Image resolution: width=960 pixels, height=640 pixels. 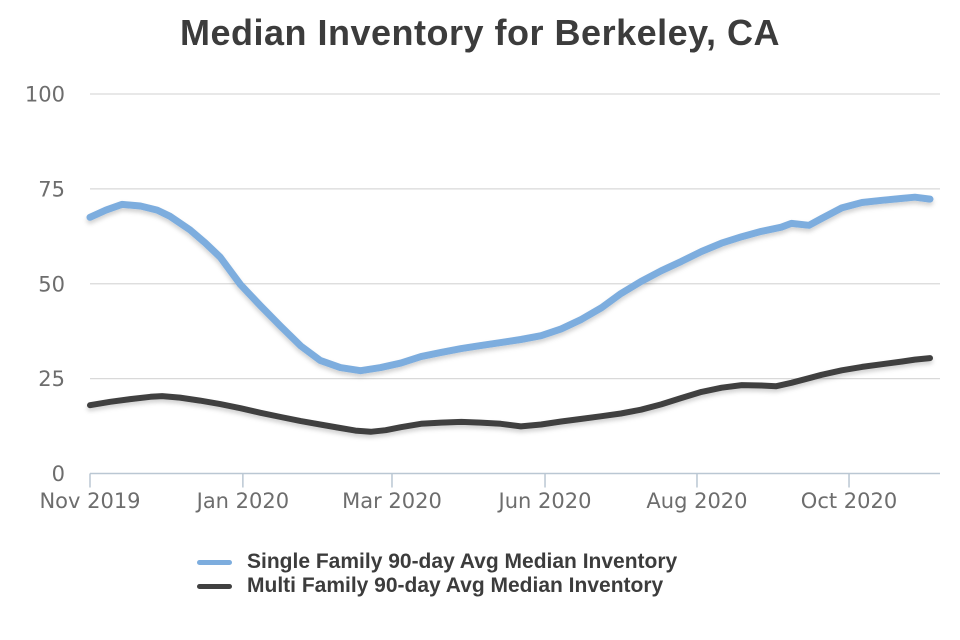 What do you see at coordinates (696, 501) in the screenshot?
I see `x-axis-tick-label: Aug 2020` at bounding box center [696, 501].